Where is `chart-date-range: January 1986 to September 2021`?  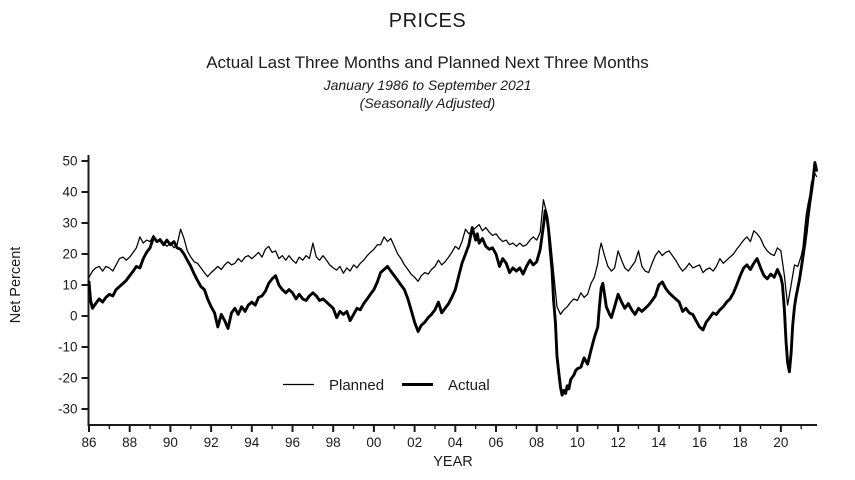
chart-date-range: January 1986 to September 2021 is located at coordinates (427, 85).